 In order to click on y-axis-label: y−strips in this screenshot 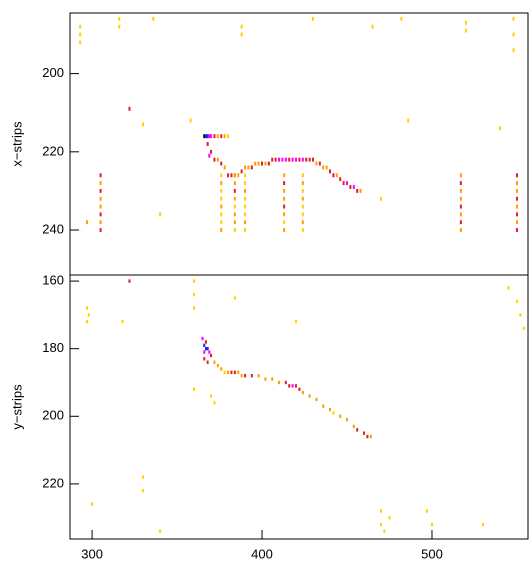, I will do `click(16, 407)`.